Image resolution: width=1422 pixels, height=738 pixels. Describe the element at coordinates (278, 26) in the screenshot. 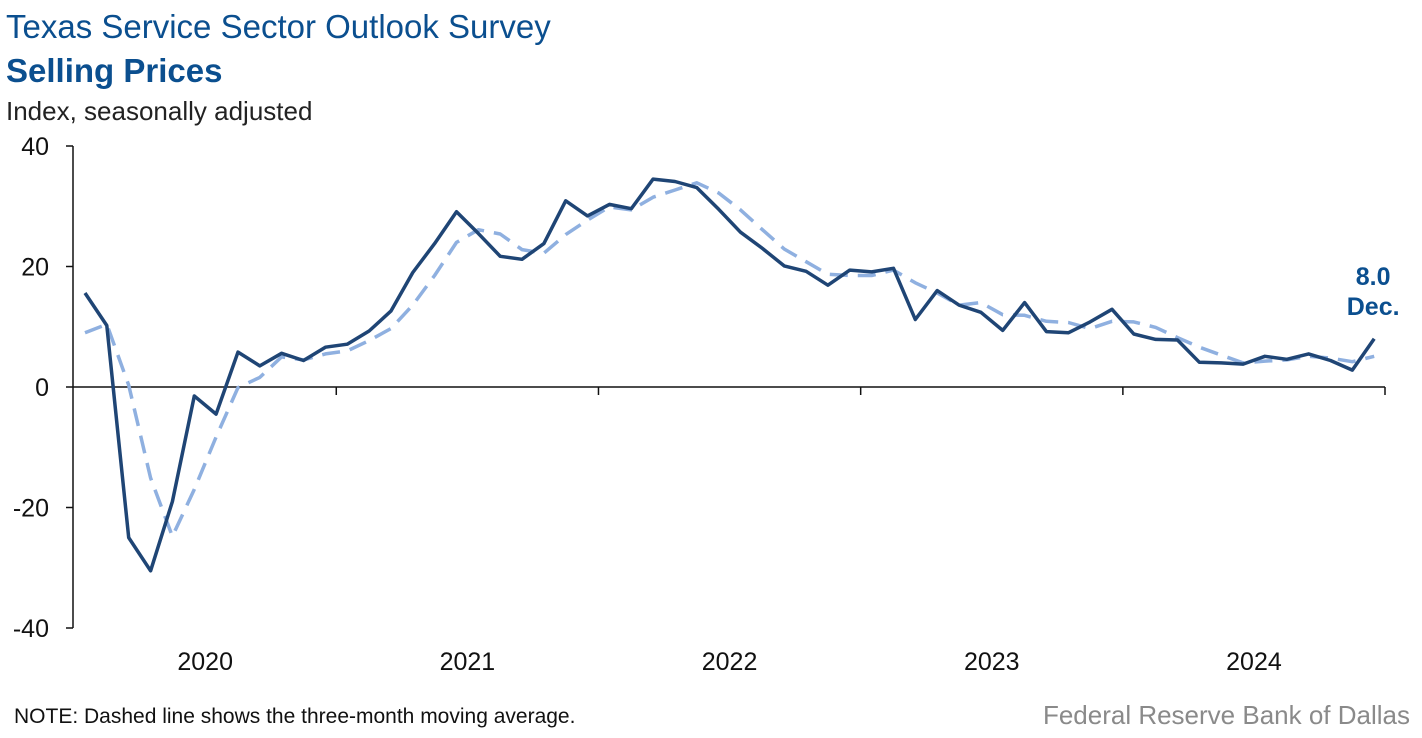

I see `chart-title: Texas Service Sector Outlook Survey` at that location.